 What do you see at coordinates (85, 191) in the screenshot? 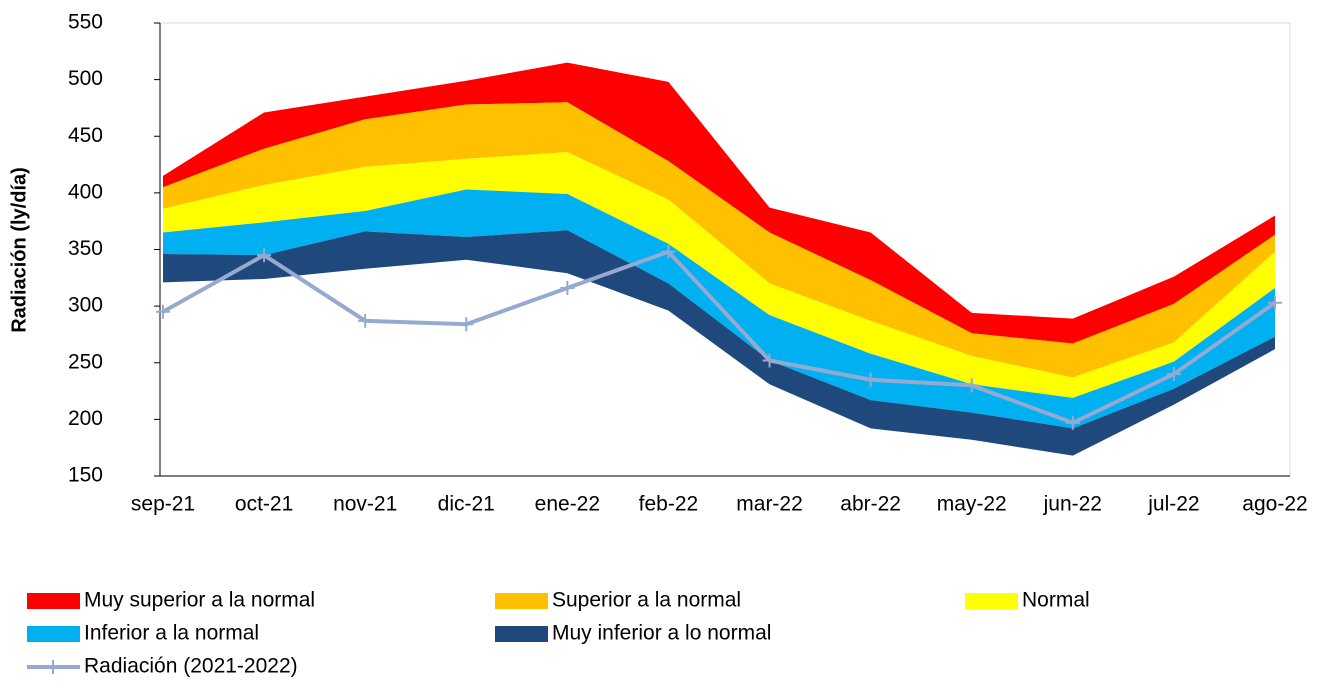
I see `y-tick-label: 400` at bounding box center [85, 191].